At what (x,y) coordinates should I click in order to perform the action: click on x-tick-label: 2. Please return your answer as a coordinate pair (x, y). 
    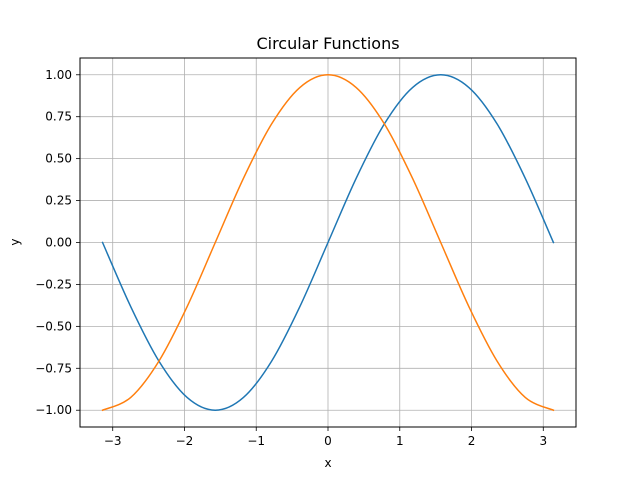
    Looking at the image, I should click on (472, 441).